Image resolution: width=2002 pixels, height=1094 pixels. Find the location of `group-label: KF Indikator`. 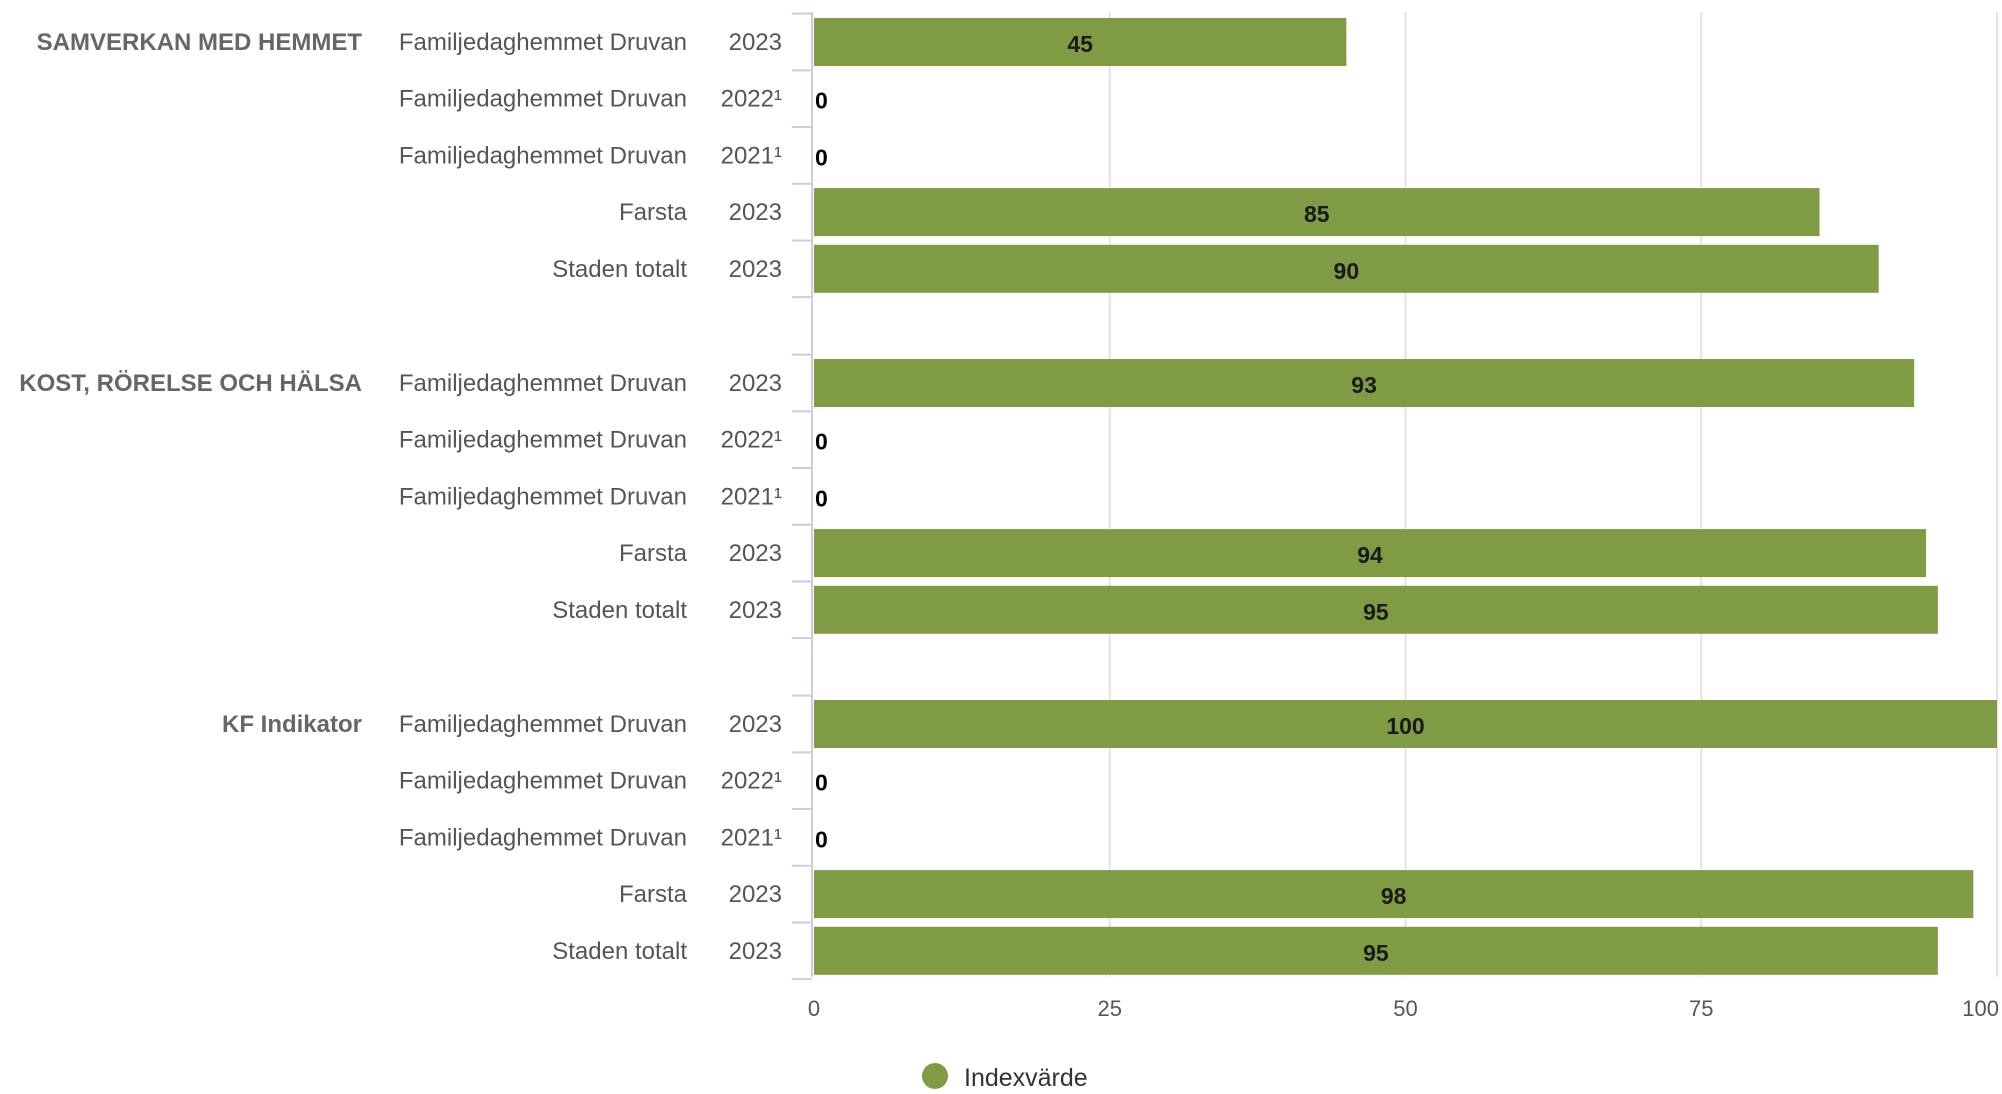

group-label: KF Indikator is located at coordinates (292, 724).